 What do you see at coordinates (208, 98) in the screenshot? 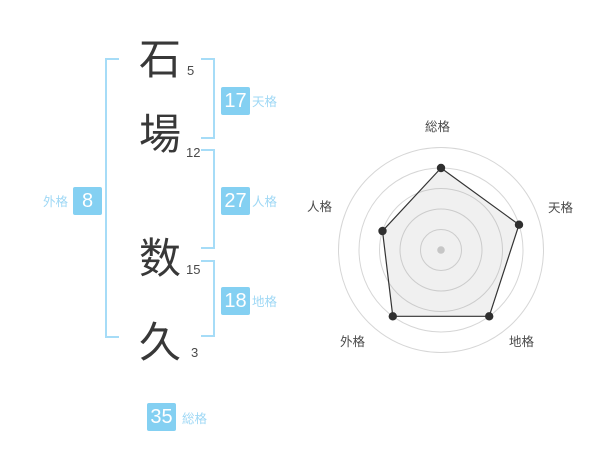
I see `tenkaku-bracket` at bounding box center [208, 98].